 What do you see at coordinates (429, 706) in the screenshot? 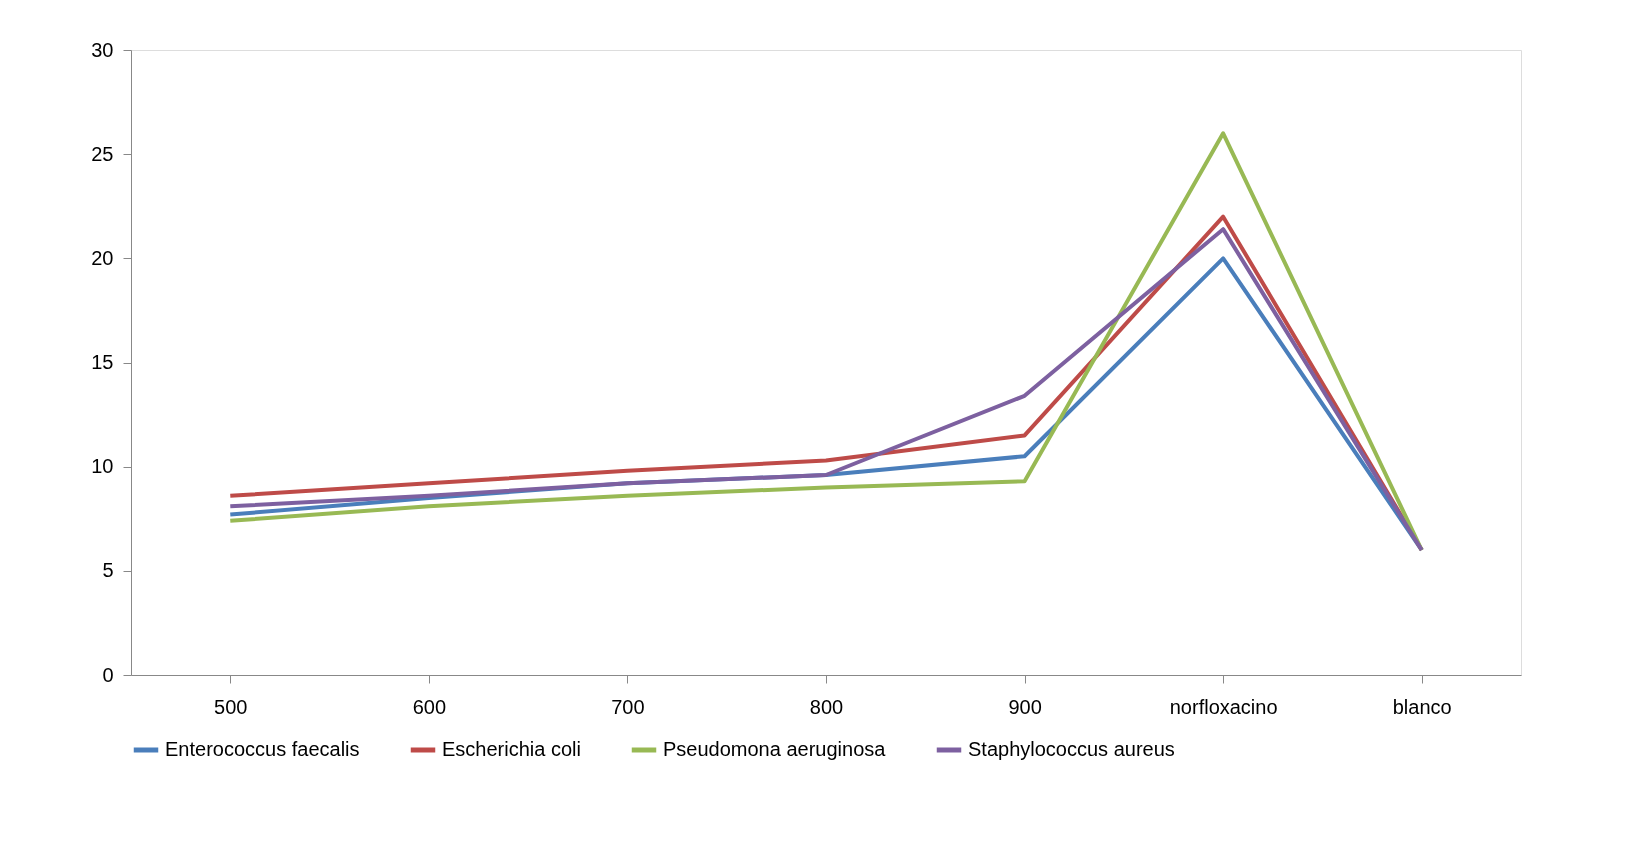
I see `x-tick-label: 600` at bounding box center [429, 706].